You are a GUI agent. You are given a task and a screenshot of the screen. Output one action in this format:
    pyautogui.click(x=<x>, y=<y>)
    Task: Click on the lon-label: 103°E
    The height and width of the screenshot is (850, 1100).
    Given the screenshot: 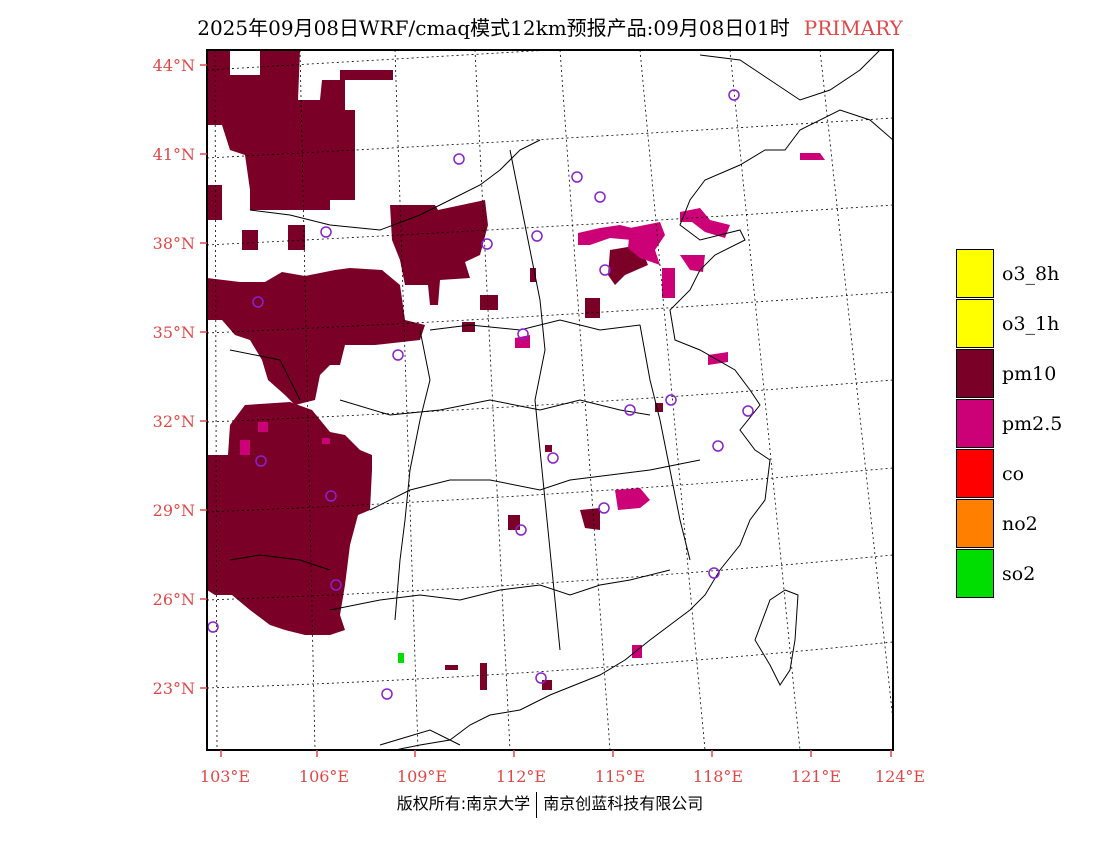 What is the action you would take?
    pyautogui.click(x=225, y=776)
    